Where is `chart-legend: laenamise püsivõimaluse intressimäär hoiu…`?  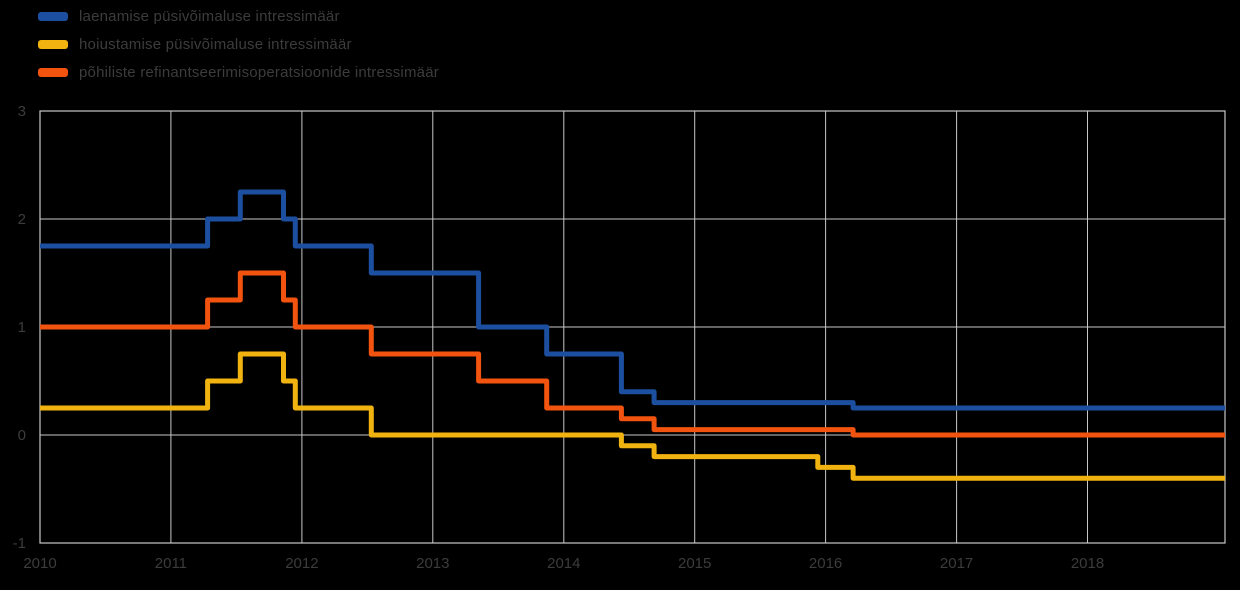 chart-legend: laenamise püsivõimaluse intressimäär hoiu… is located at coordinates (238, 44).